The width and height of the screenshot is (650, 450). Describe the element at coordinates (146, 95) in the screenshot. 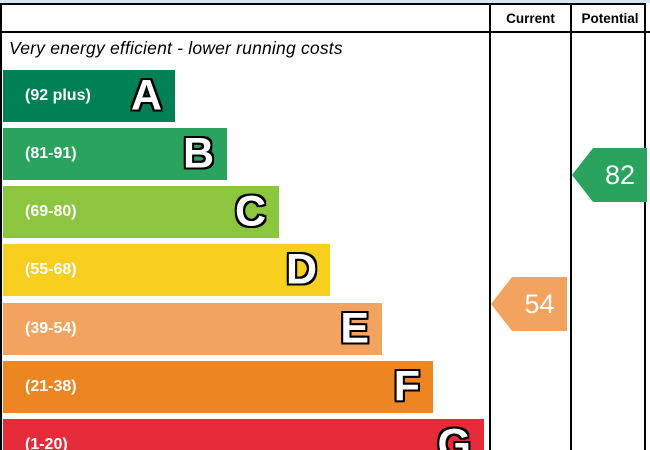

I see `band-a-letter: A` at that location.